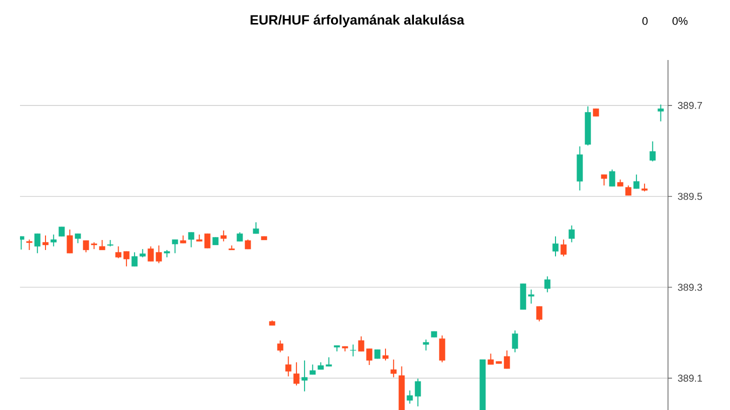  I want to click on text: 0%, so click(680, 21).